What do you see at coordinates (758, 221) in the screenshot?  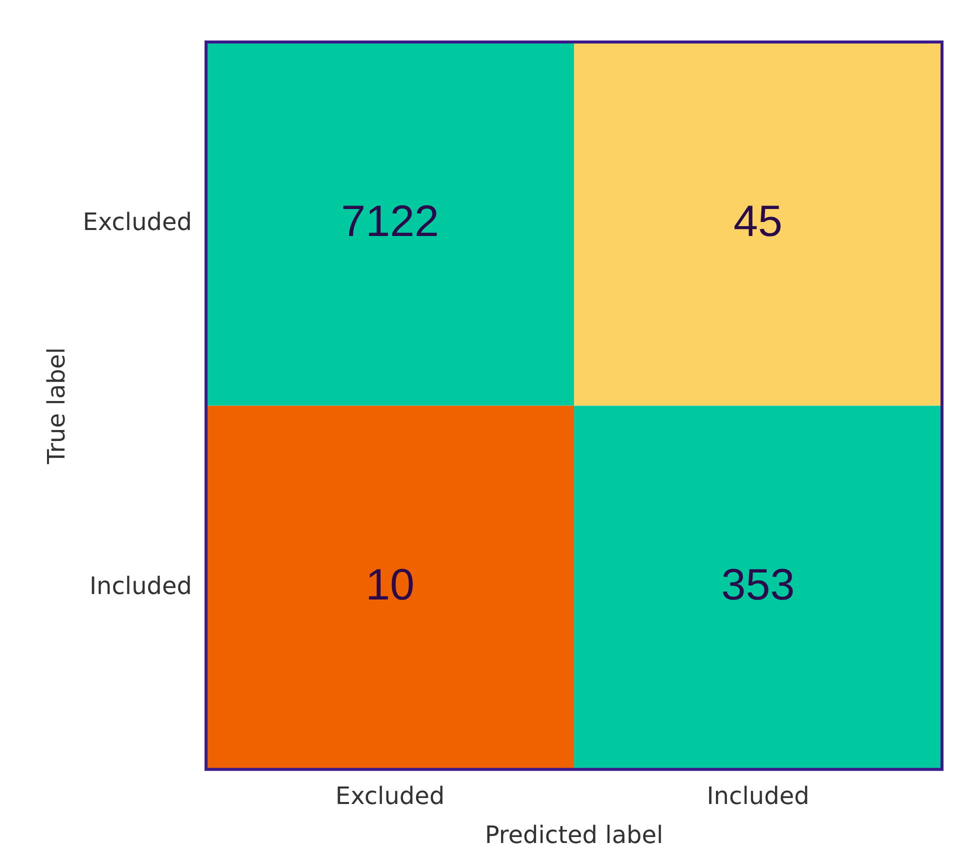 I see `data-label: 45` at bounding box center [758, 221].